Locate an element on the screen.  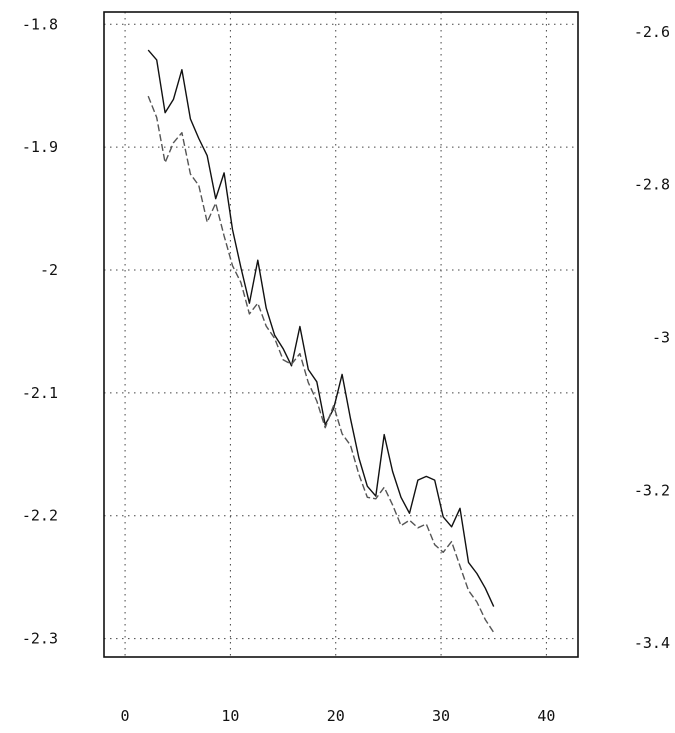
x-tick-label: 20 is located at coordinates (336, 716).